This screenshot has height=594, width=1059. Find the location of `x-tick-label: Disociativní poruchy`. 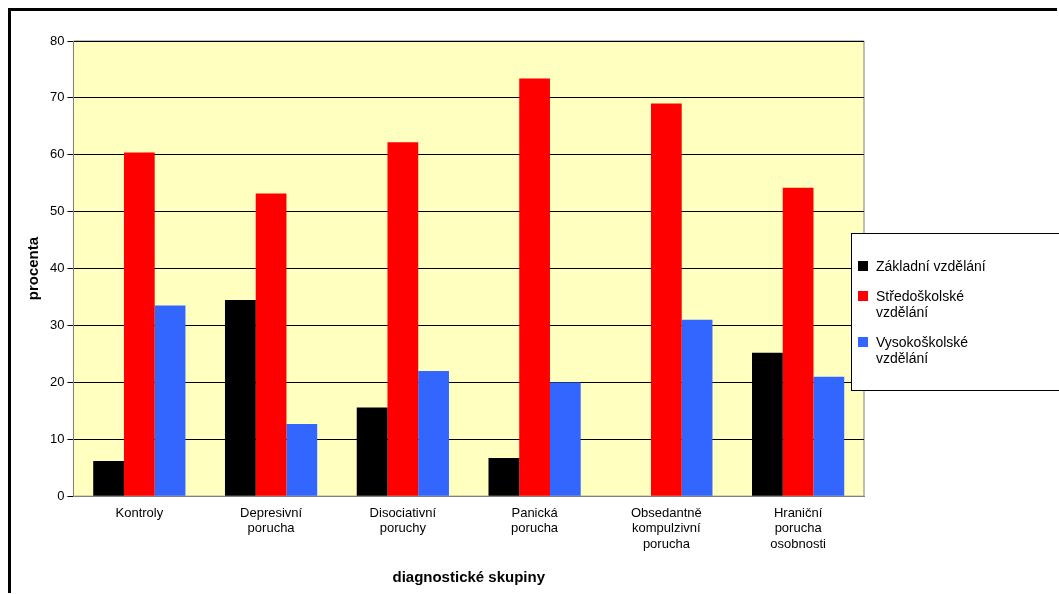

x-tick-label: Disociativní poruchy is located at coordinates (403, 520).